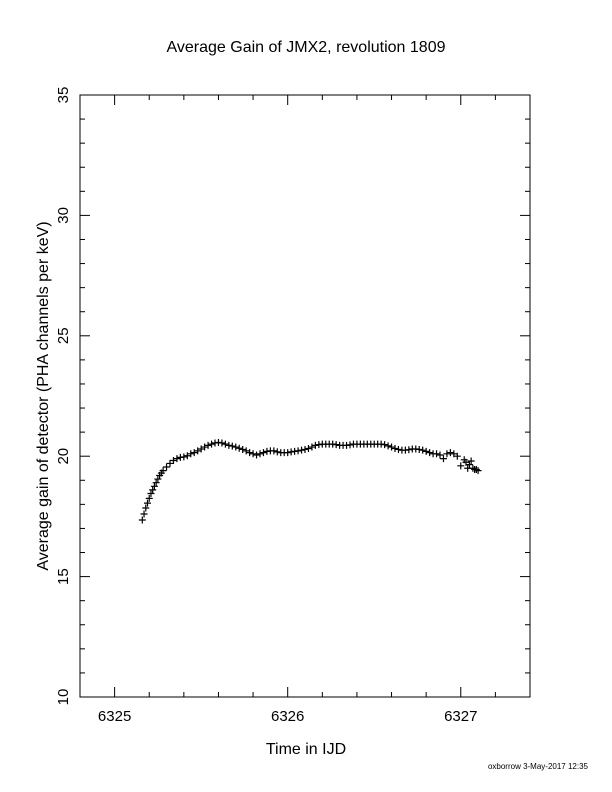 Image resolution: width=612 pixels, height=792 pixels. Describe the element at coordinates (287, 716) in the screenshot. I see `x-tick-label: 6326` at that location.